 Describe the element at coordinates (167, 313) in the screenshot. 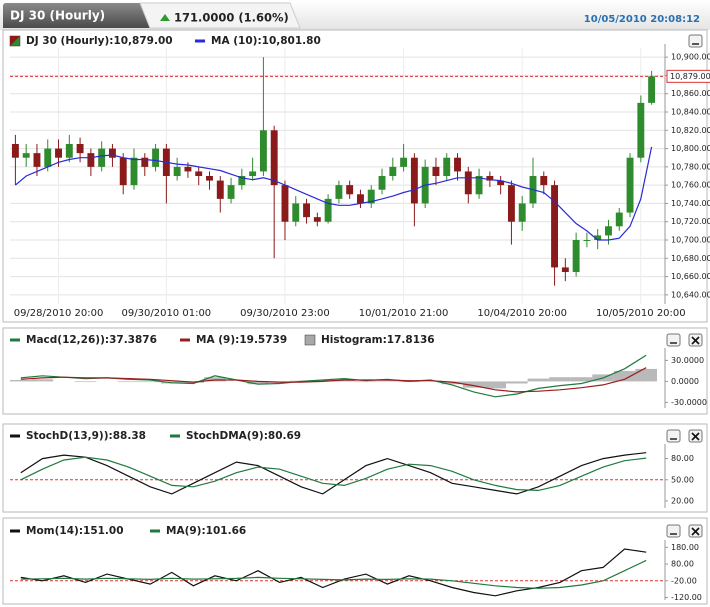

I see `x-tick-label: 09/30/2010 01:00` at that location.